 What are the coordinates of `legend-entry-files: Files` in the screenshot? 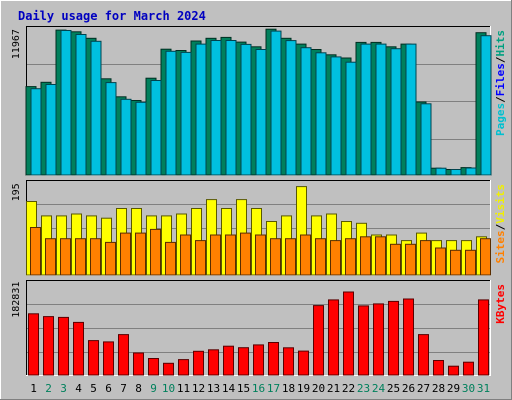 It's located at (500, 79).